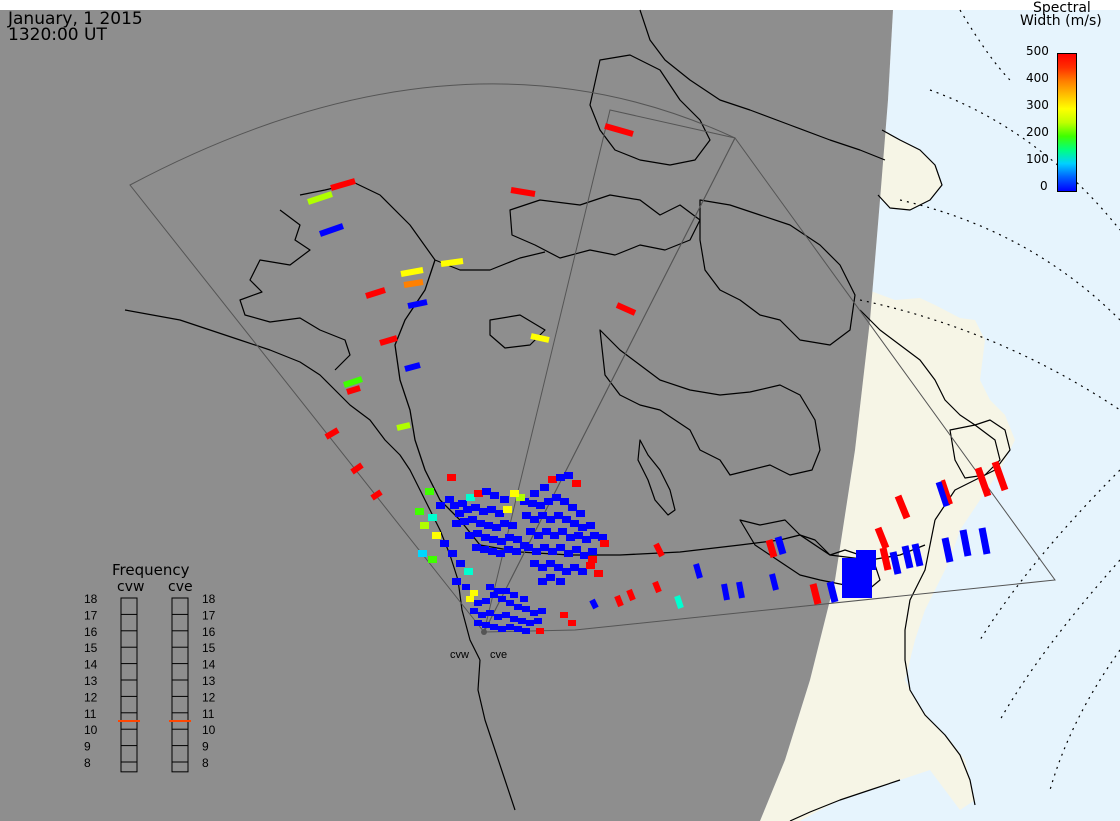 Image resolution: width=1120 pixels, height=821 pixels. Describe the element at coordinates (180, 685) in the screenshot. I see `frequency-column-cve` at that location.